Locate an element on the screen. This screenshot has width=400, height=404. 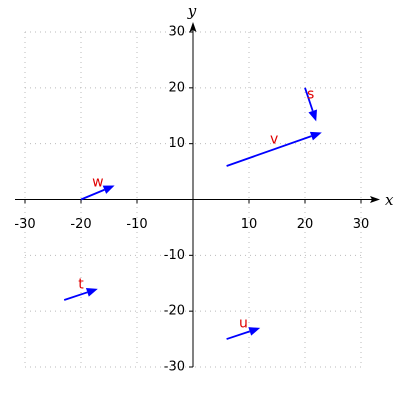
y-tick-label: 10 is located at coordinates (176, 143).